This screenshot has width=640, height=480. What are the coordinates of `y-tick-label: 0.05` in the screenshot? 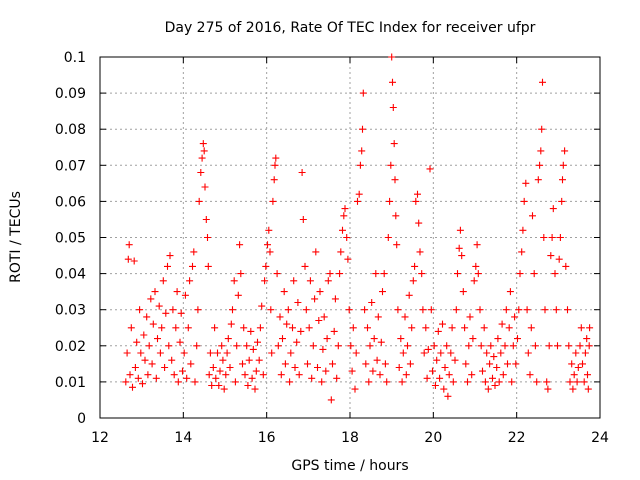 It's located at (70, 239).